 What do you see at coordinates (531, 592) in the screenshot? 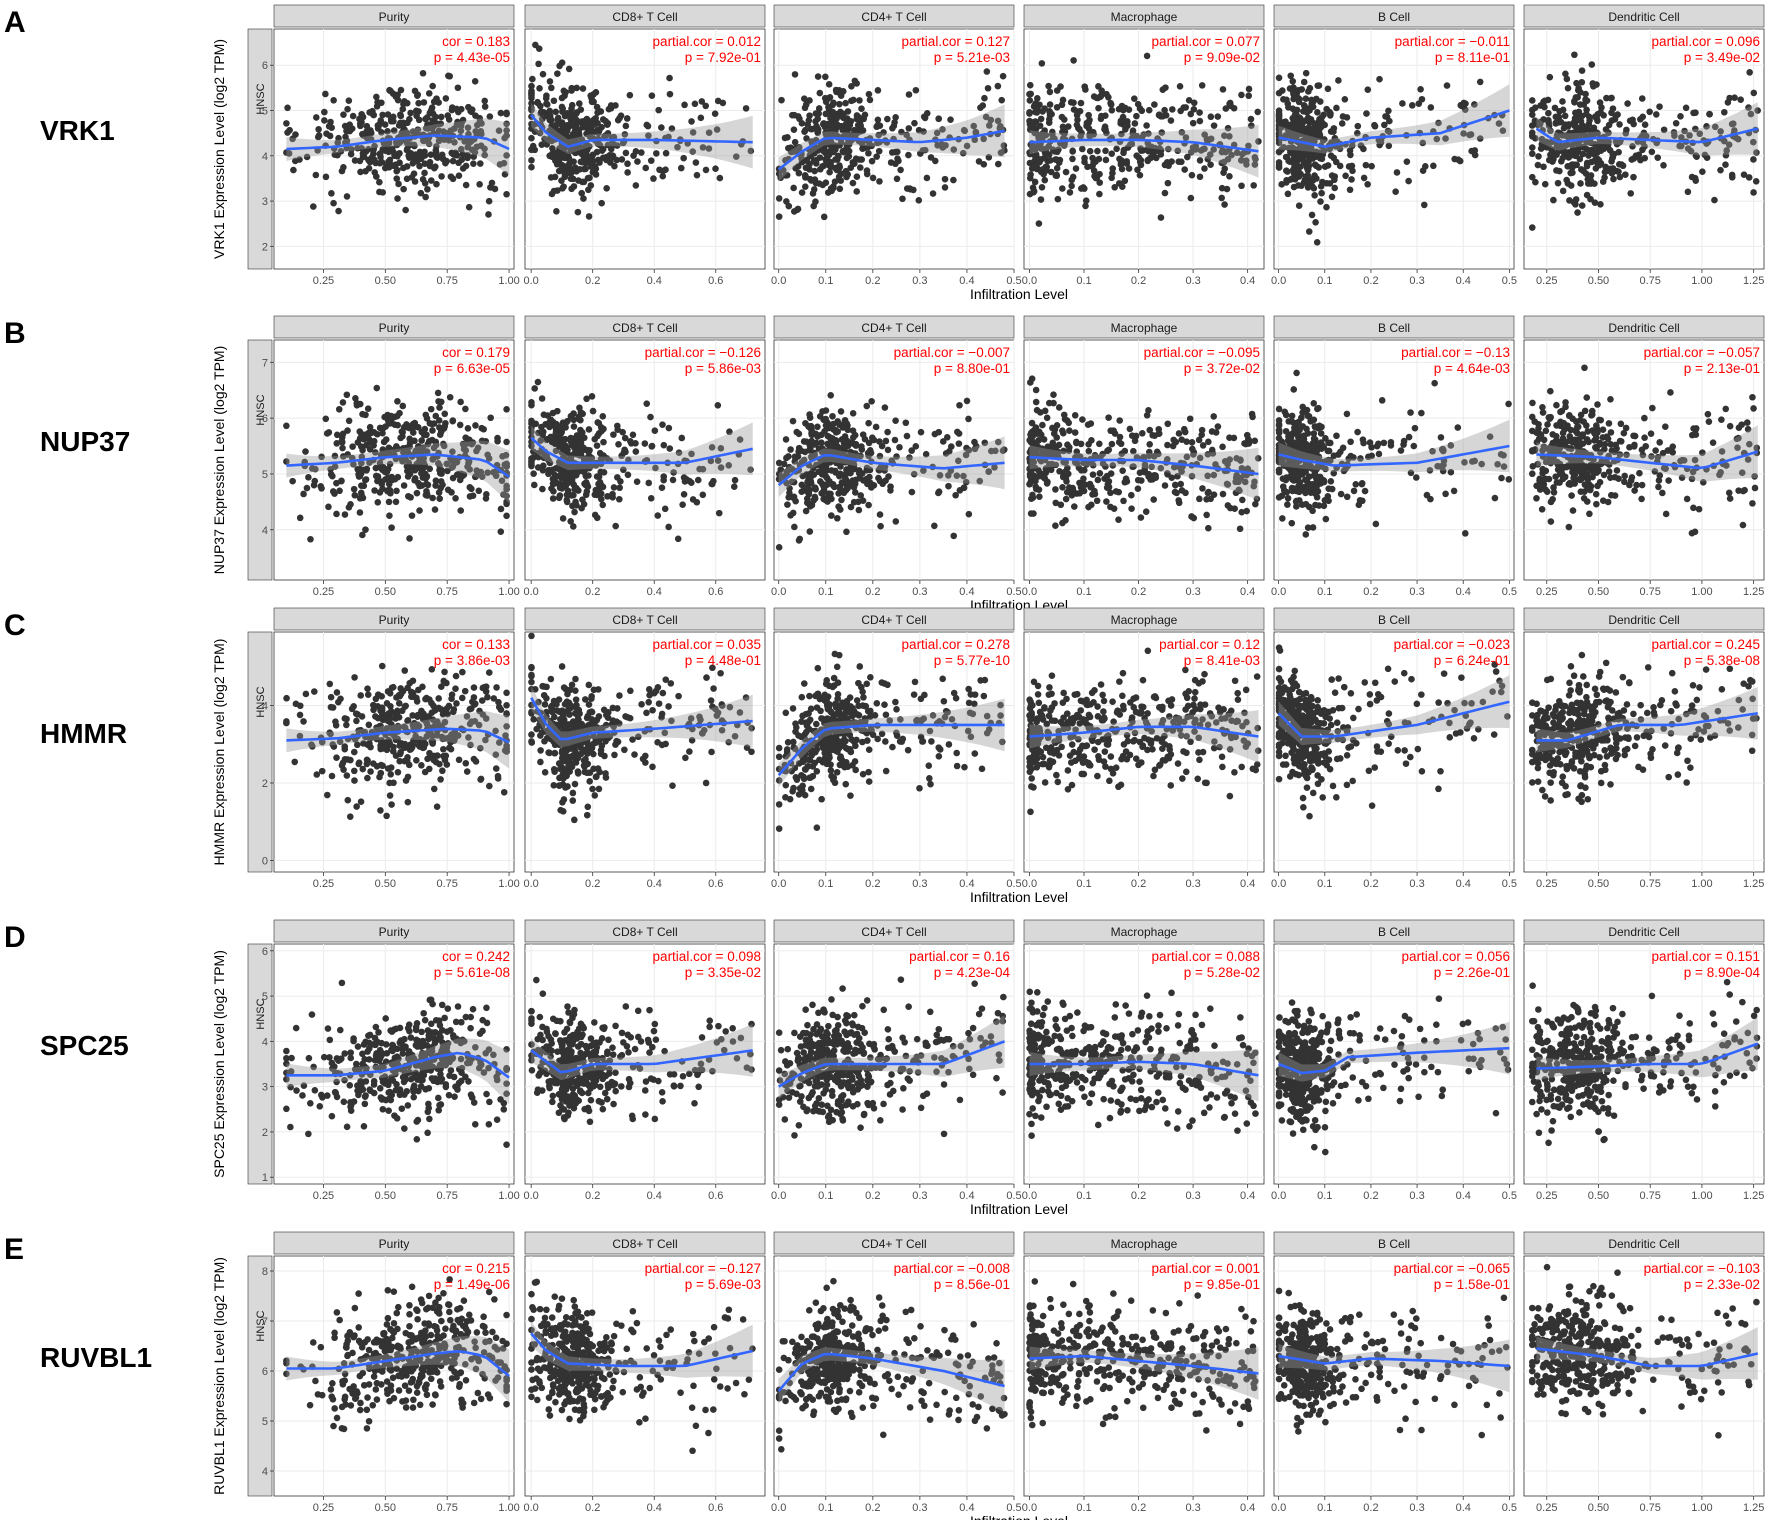
I see `x-tick-label: 0.0` at bounding box center [531, 592].